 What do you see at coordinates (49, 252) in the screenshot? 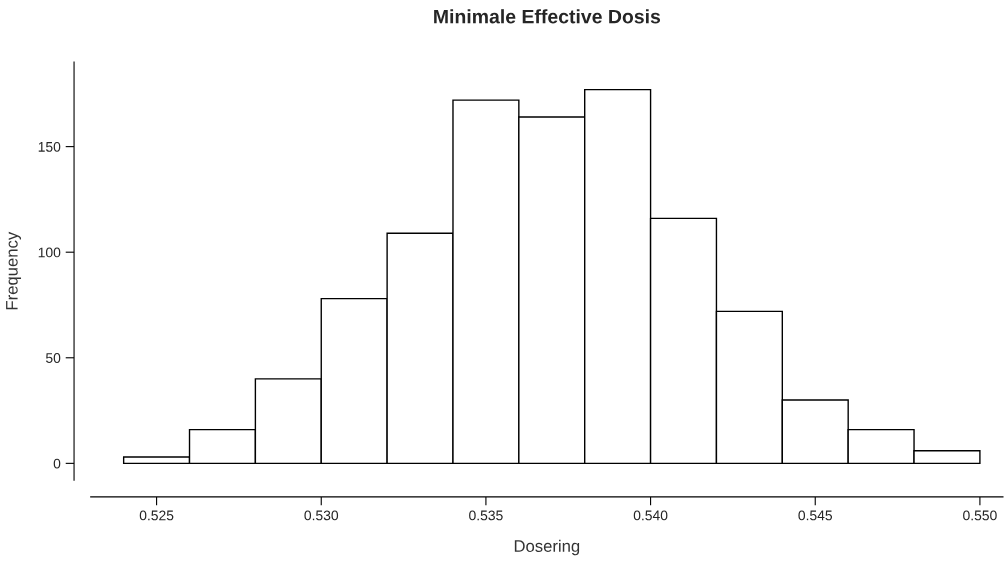
I see `y-tick-label: 100` at bounding box center [49, 252].